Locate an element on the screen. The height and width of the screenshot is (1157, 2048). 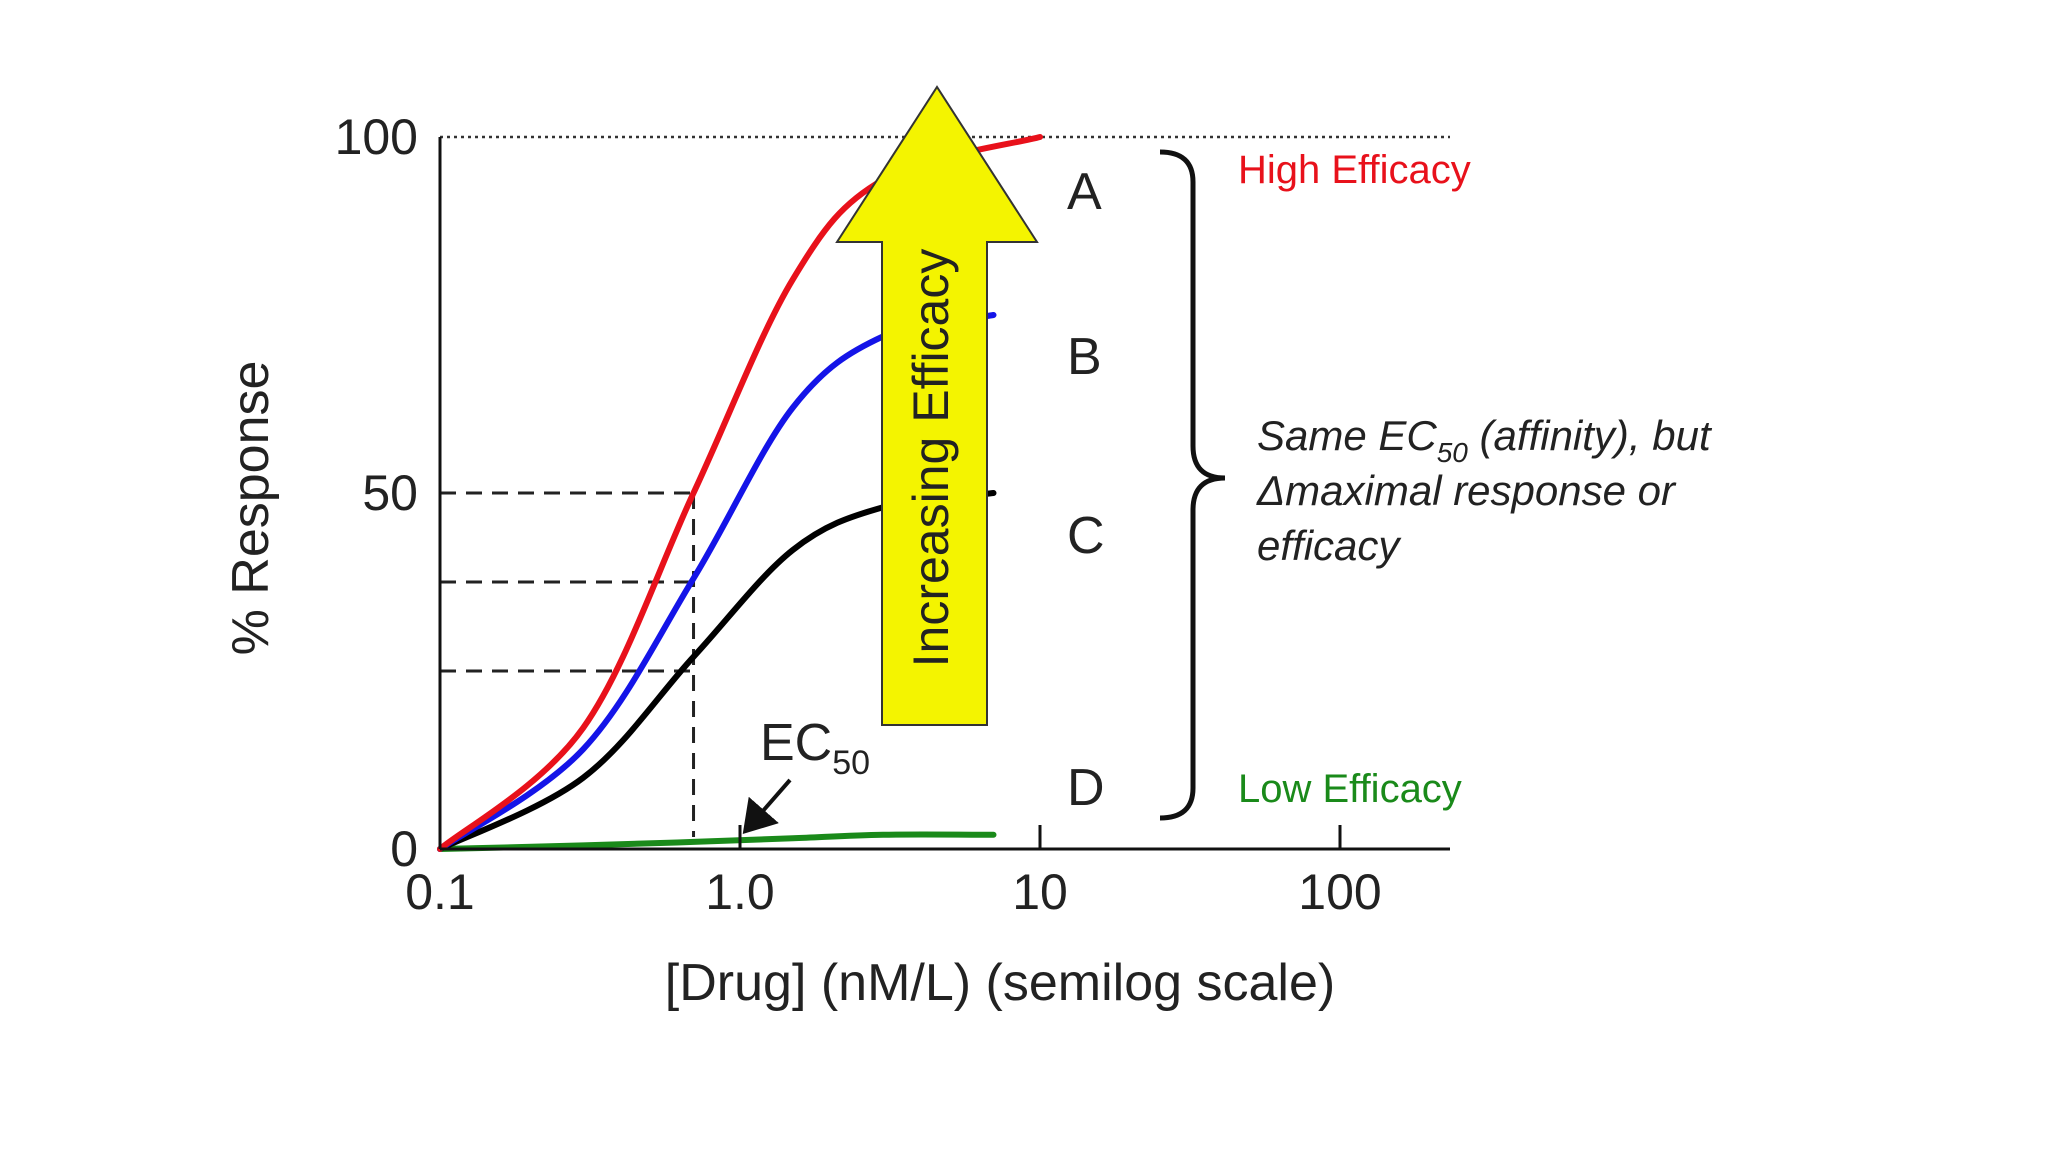
arrow-shape is located at coordinates (937, 405).